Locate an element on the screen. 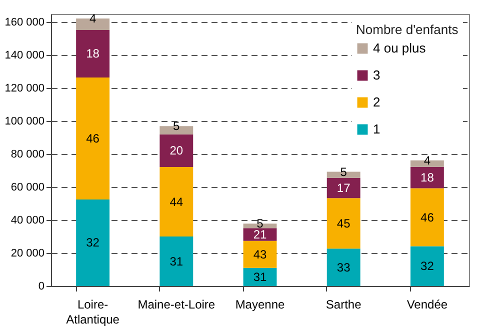  y-tick-label: 140 000 is located at coordinates (24, 56).